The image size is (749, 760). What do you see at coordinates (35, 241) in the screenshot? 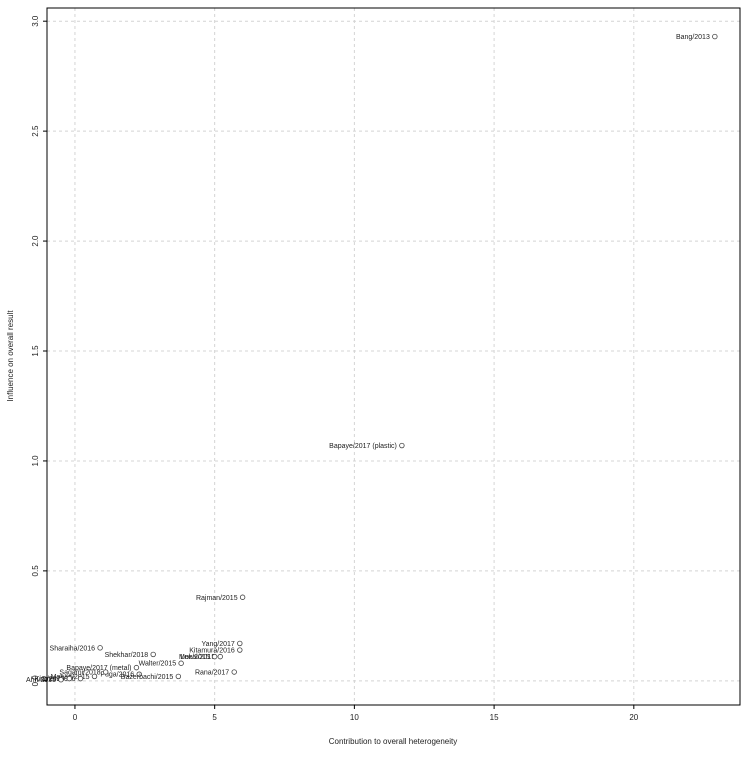
I see `y-tick-label: 2.0` at bounding box center [35, 241].